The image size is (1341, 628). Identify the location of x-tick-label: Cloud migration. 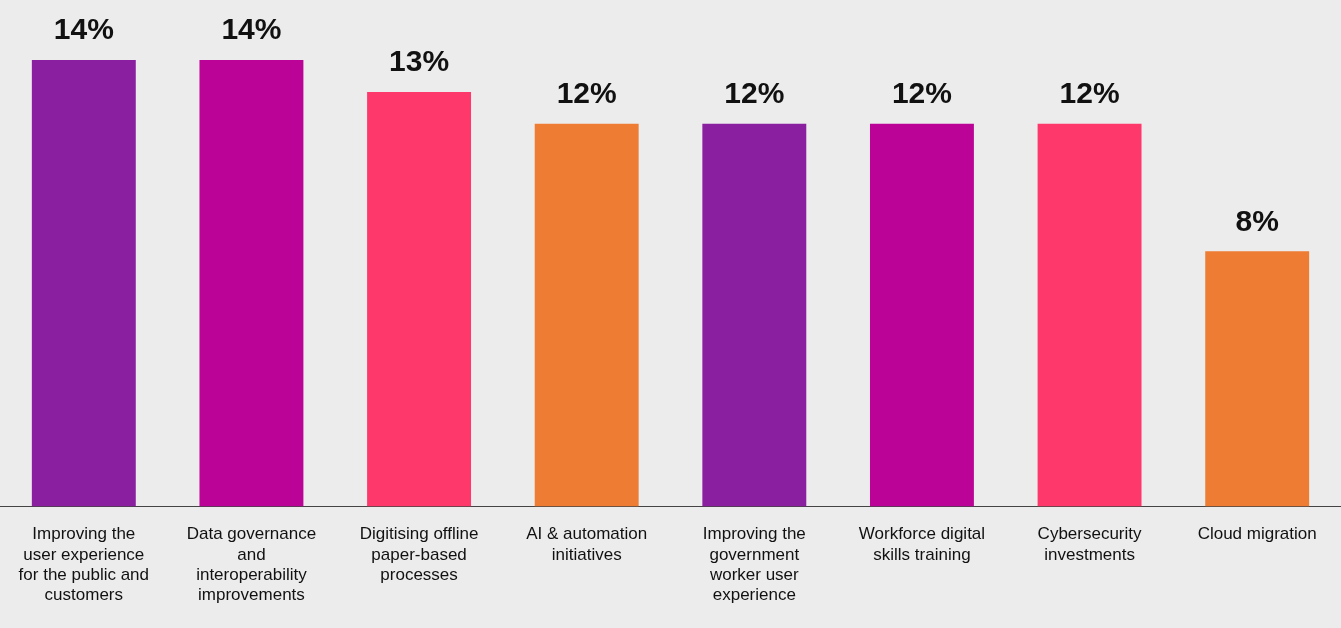
(1257, 534).